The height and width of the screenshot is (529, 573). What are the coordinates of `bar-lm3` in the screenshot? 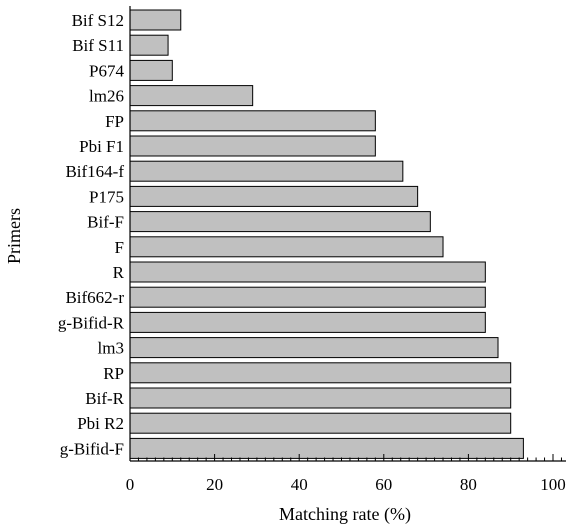 It's located at (314, 348).